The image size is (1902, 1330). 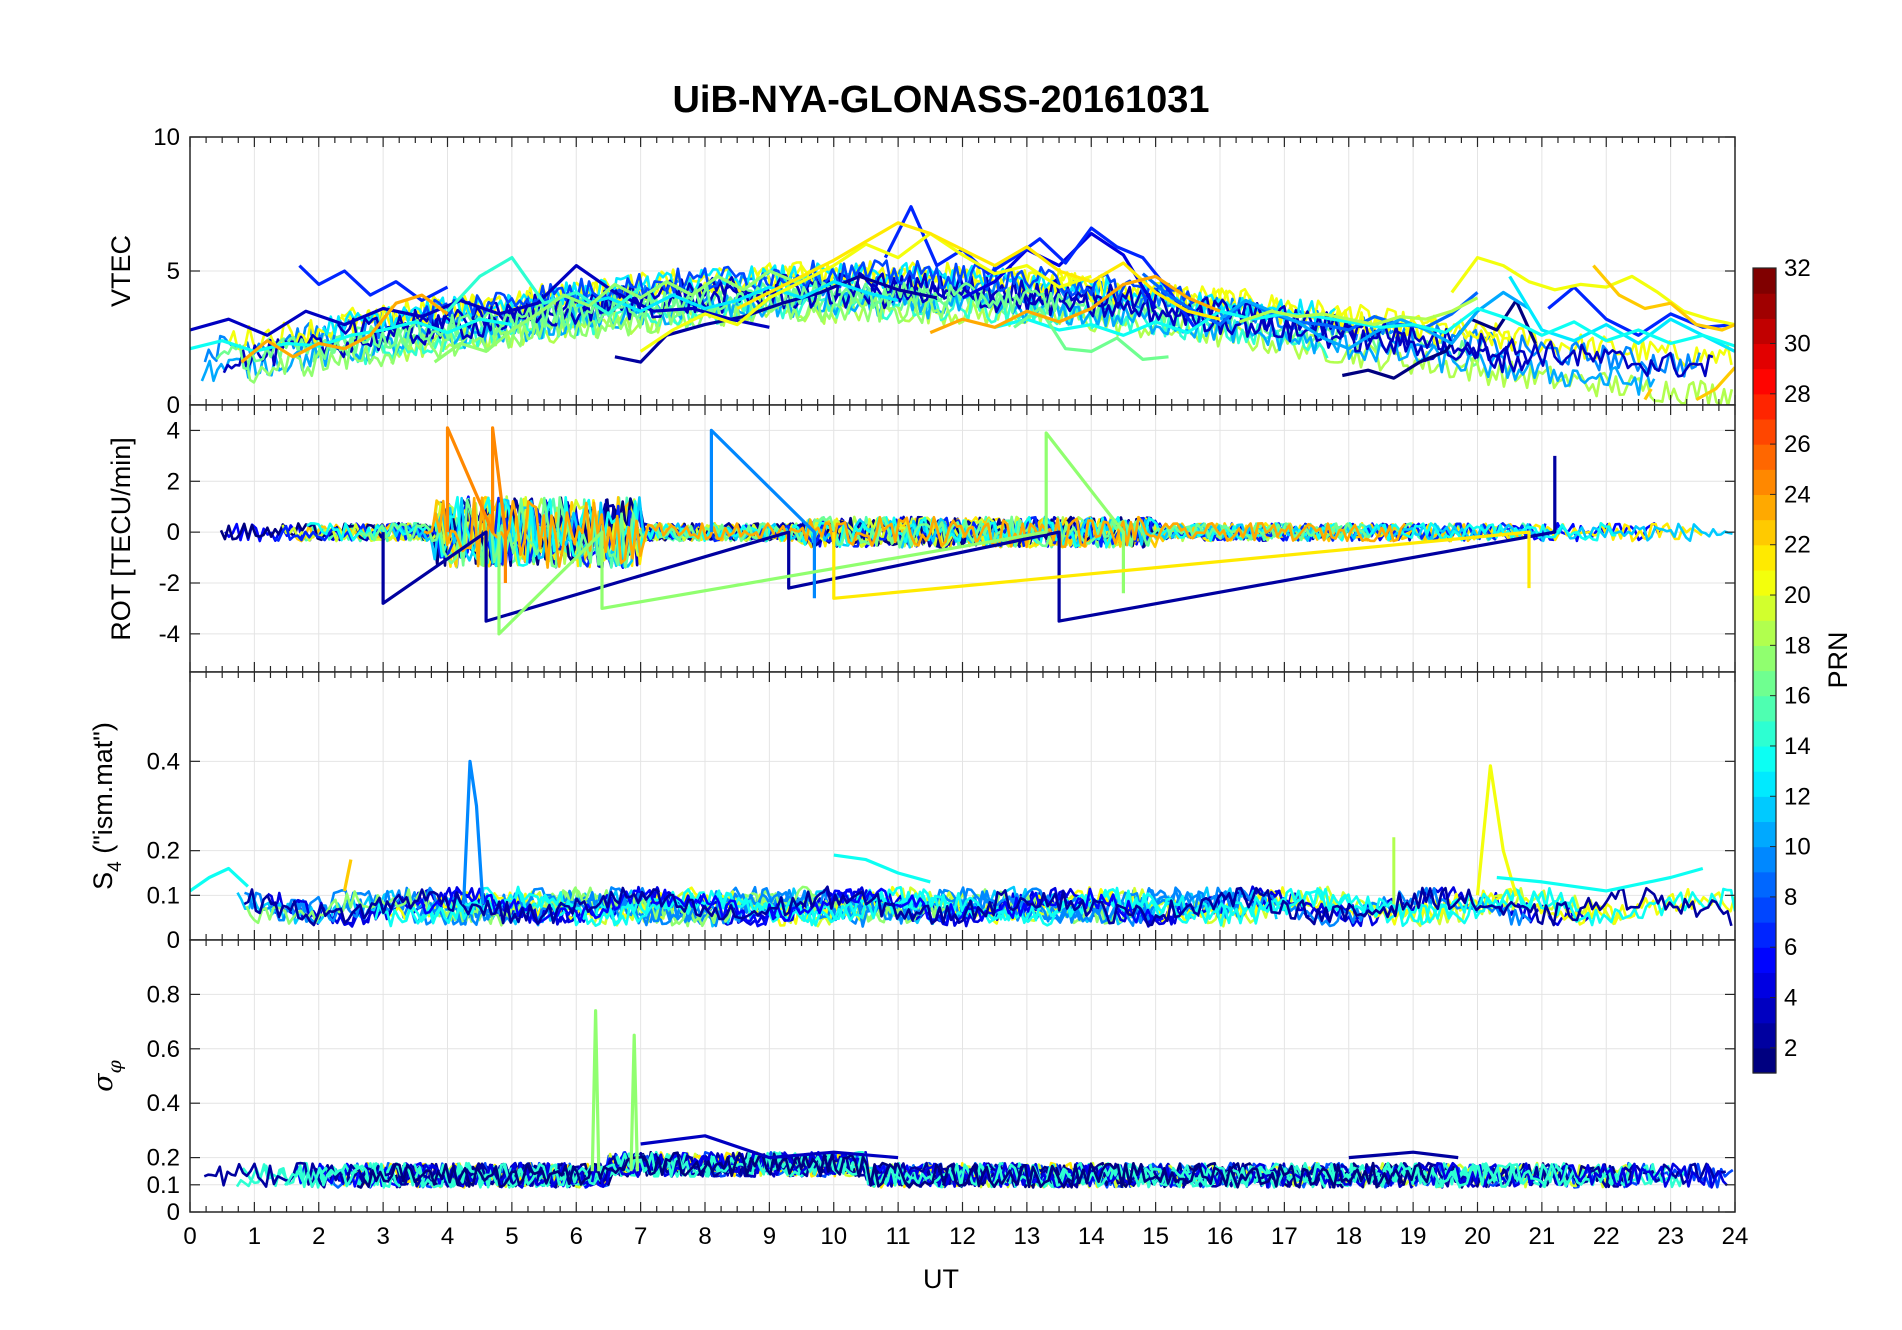 I want to click on y-tick-label: 0.8, so click(x=163, y=994).